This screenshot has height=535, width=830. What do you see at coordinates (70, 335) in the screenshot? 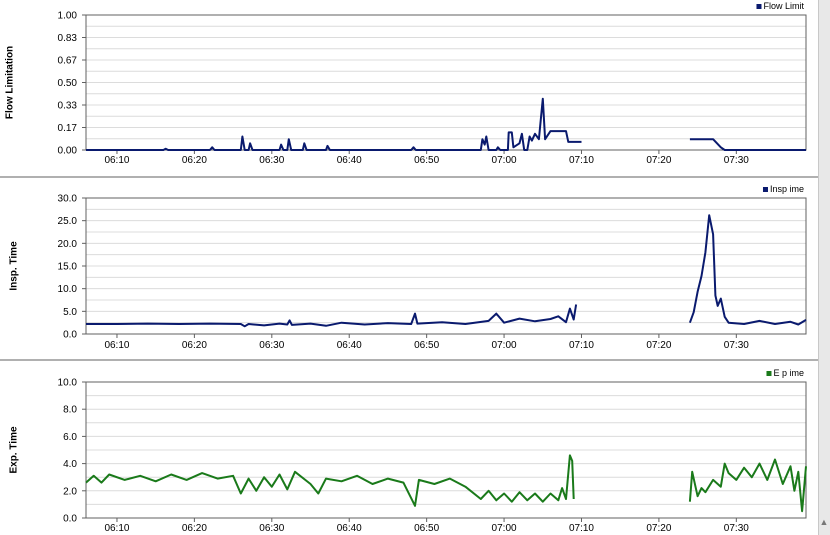
I see `ytick-label-2: 0.0` at bounding box center [70, 335].